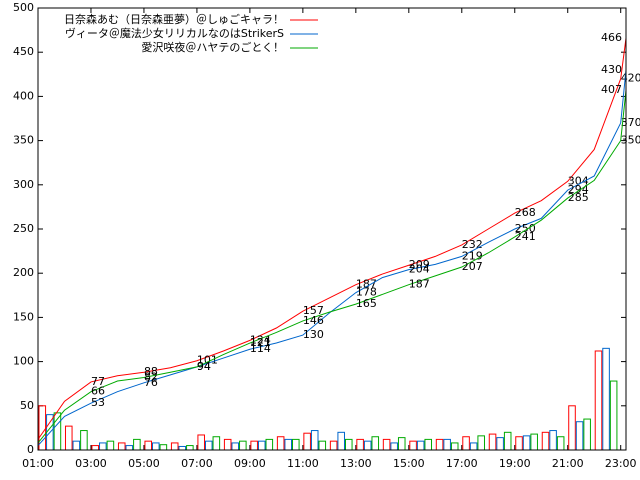 This screenshot has height=480, width=640. What do you see at coordinates (303, 463) in the screenshot?
I see `x-tick-label: 11:00` at bounding box center [303, 463].